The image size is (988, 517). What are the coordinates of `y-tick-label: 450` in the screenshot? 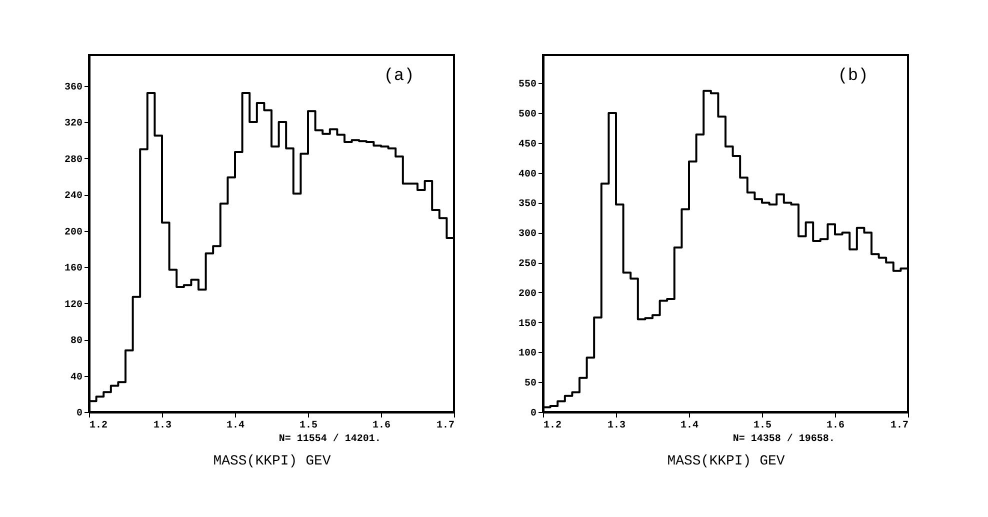 It's located at (527, 144).